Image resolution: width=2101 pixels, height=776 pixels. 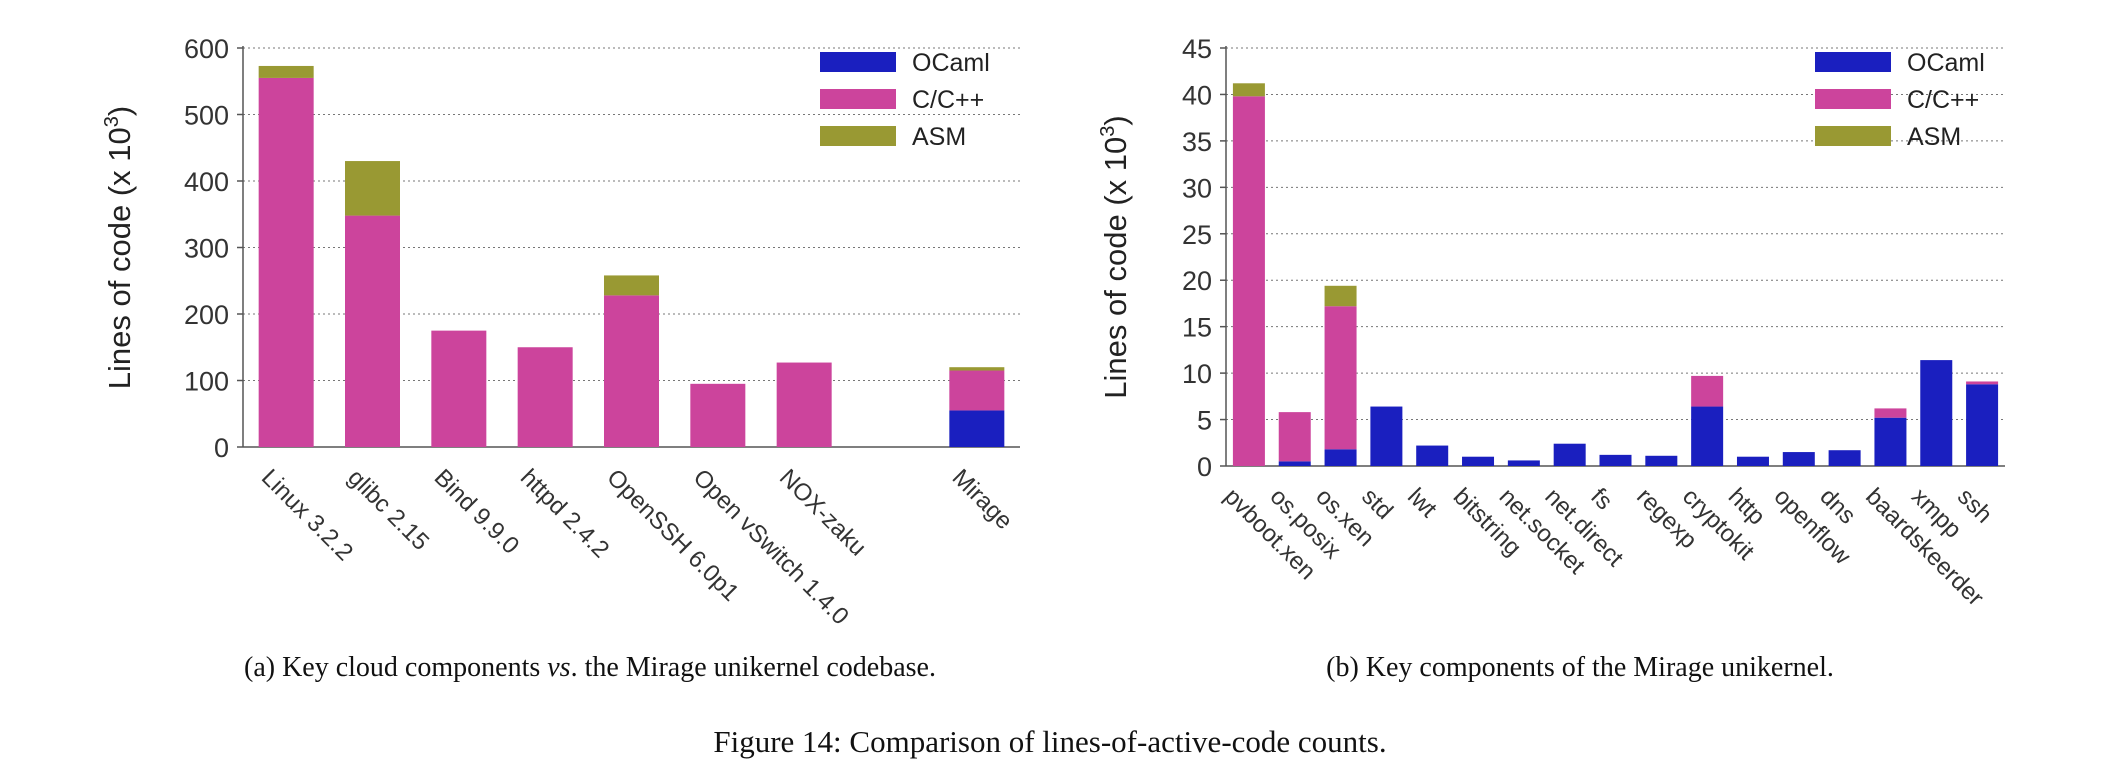 What do you see at coordinates (477, 512) in the screenshot?
I see `x-tick-label: Bind 9.9.0` at bounding box center [477, 512].